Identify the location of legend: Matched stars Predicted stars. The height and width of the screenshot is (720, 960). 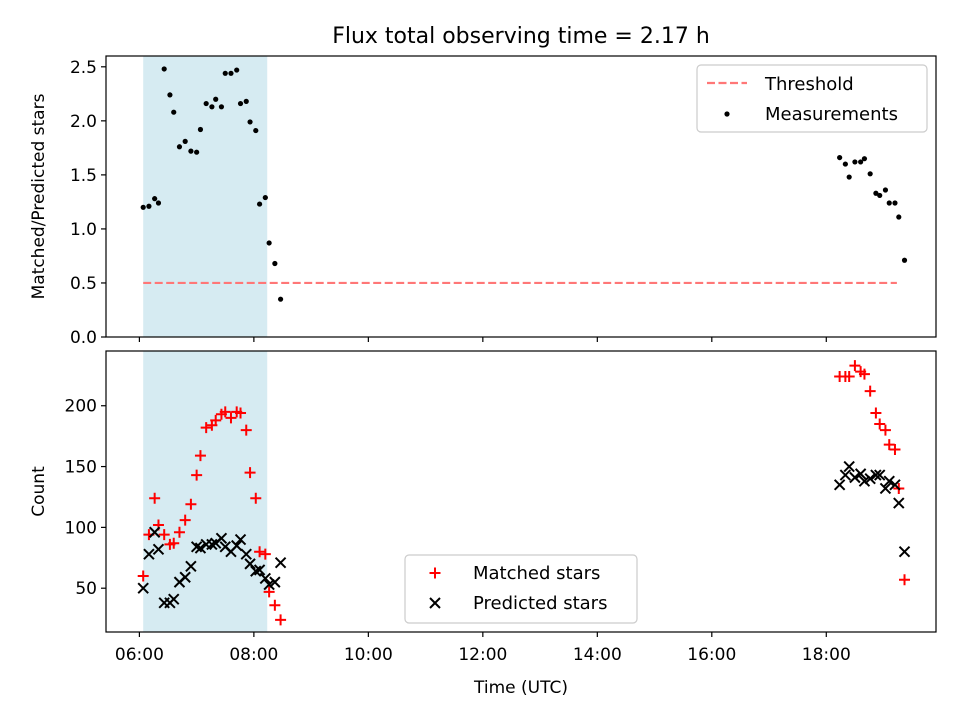
(521, 589).